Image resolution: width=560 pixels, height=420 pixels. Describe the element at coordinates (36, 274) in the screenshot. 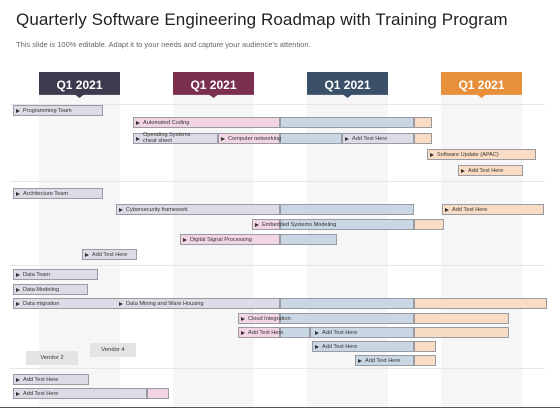

I see `task-label-text: Data Team` at that location.